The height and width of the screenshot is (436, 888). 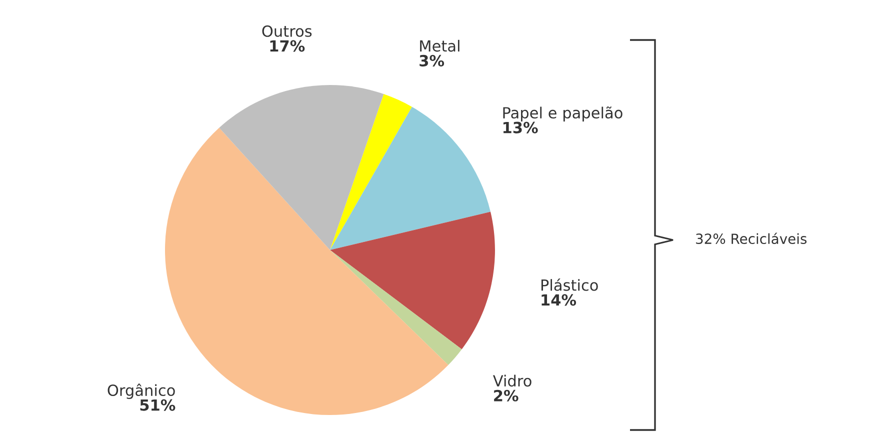 What do you see at coordinates (559, 300) in the screenshot?
I see `data-label: 14%` at bounding box center [559, 300].